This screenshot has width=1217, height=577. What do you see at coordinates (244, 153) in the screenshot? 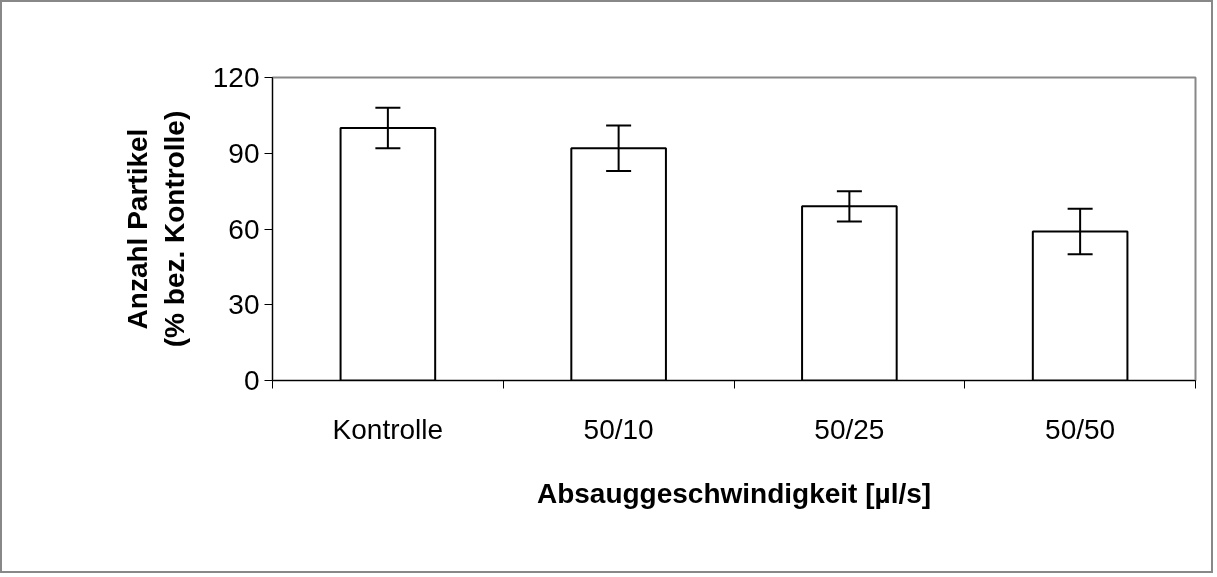
I see `y-tick-label: 90` at bounding box center [244, 153].